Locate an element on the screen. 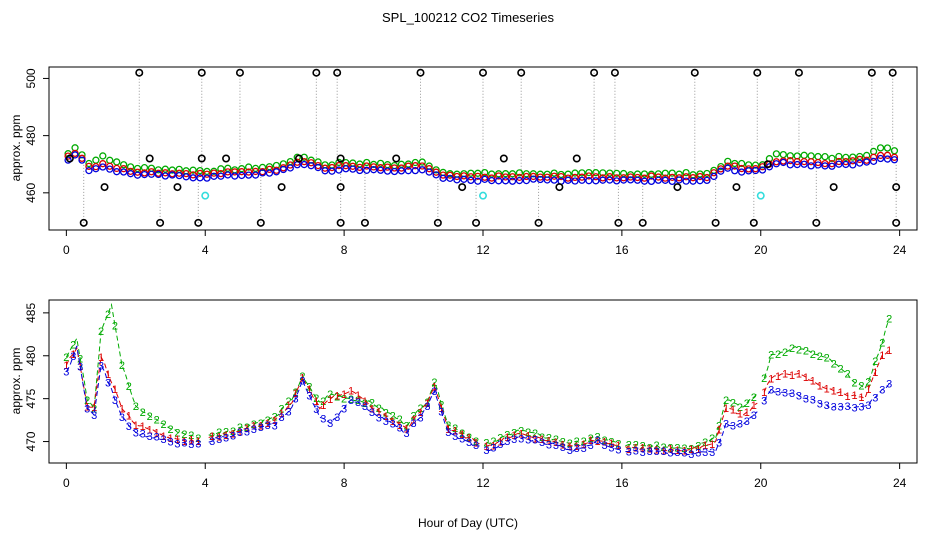  top-x-tick-label: 24 is located at coordinates (900, 250).